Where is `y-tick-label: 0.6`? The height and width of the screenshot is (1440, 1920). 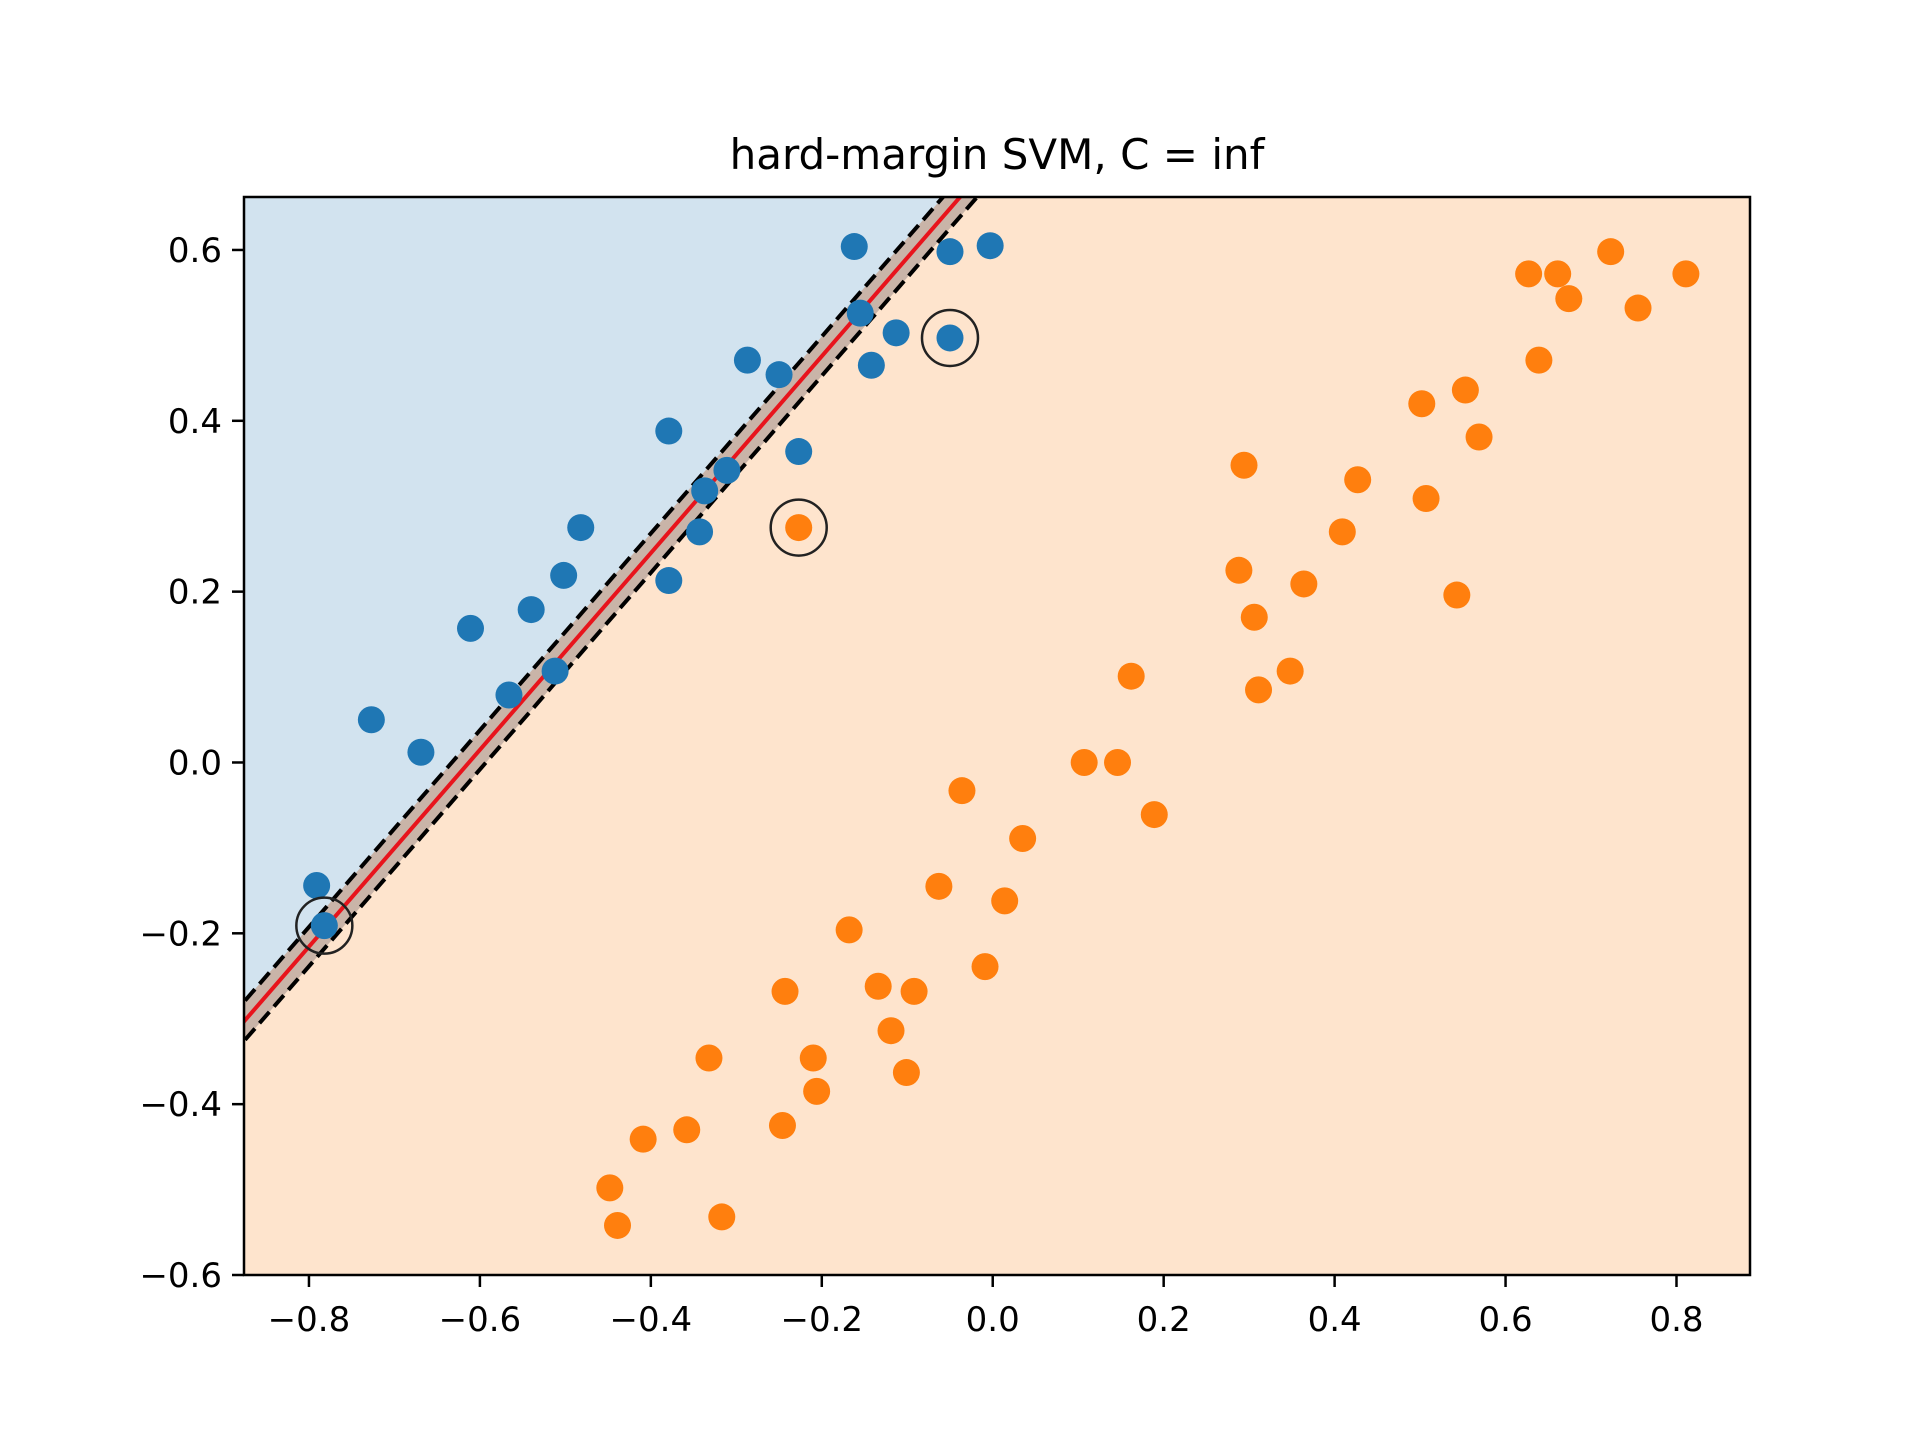 y-tick-label: 0.6 is located at coordinates (195, 251).